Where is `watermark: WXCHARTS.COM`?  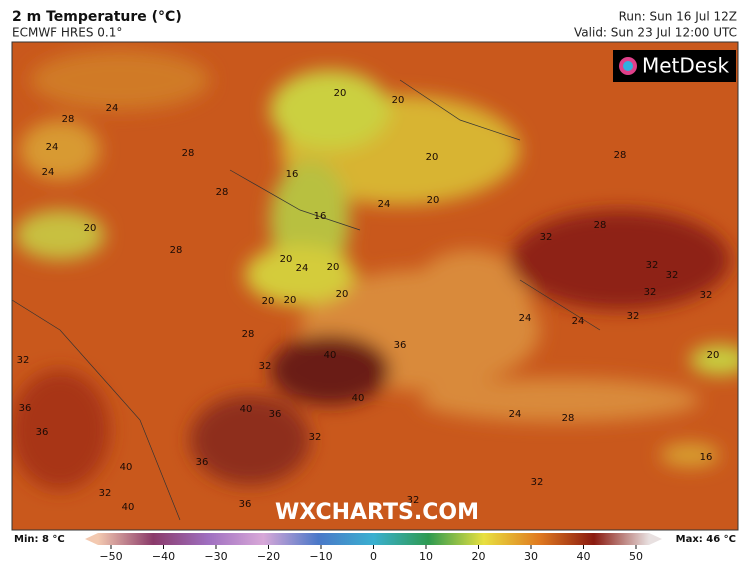 watermark: WXCHARTS.COM is located at coordinates (377, 512).